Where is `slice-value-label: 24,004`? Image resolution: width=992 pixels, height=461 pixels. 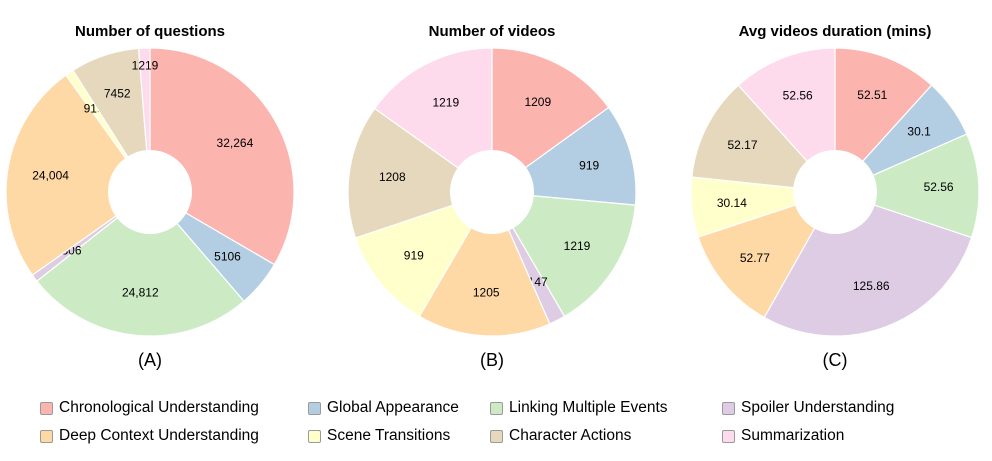 slice-value-label: 24,004 is located at coordinates (50, 175).